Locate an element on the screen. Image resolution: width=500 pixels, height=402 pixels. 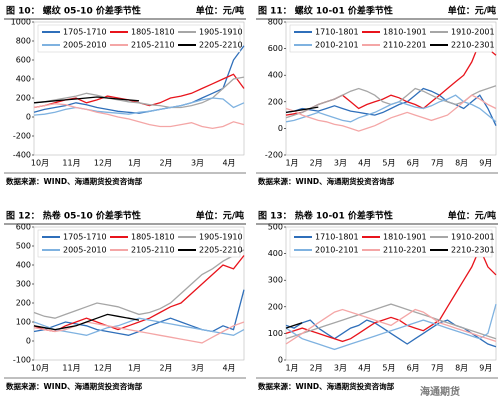
chart-title: 图 10： 螺纹 05-10 价差季节性 is located at coordinates (73, 11).